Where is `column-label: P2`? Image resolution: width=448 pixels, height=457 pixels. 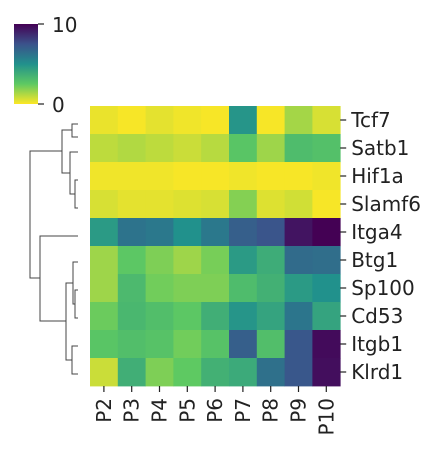
column-label: P2 is located at coordinates (104, 410).